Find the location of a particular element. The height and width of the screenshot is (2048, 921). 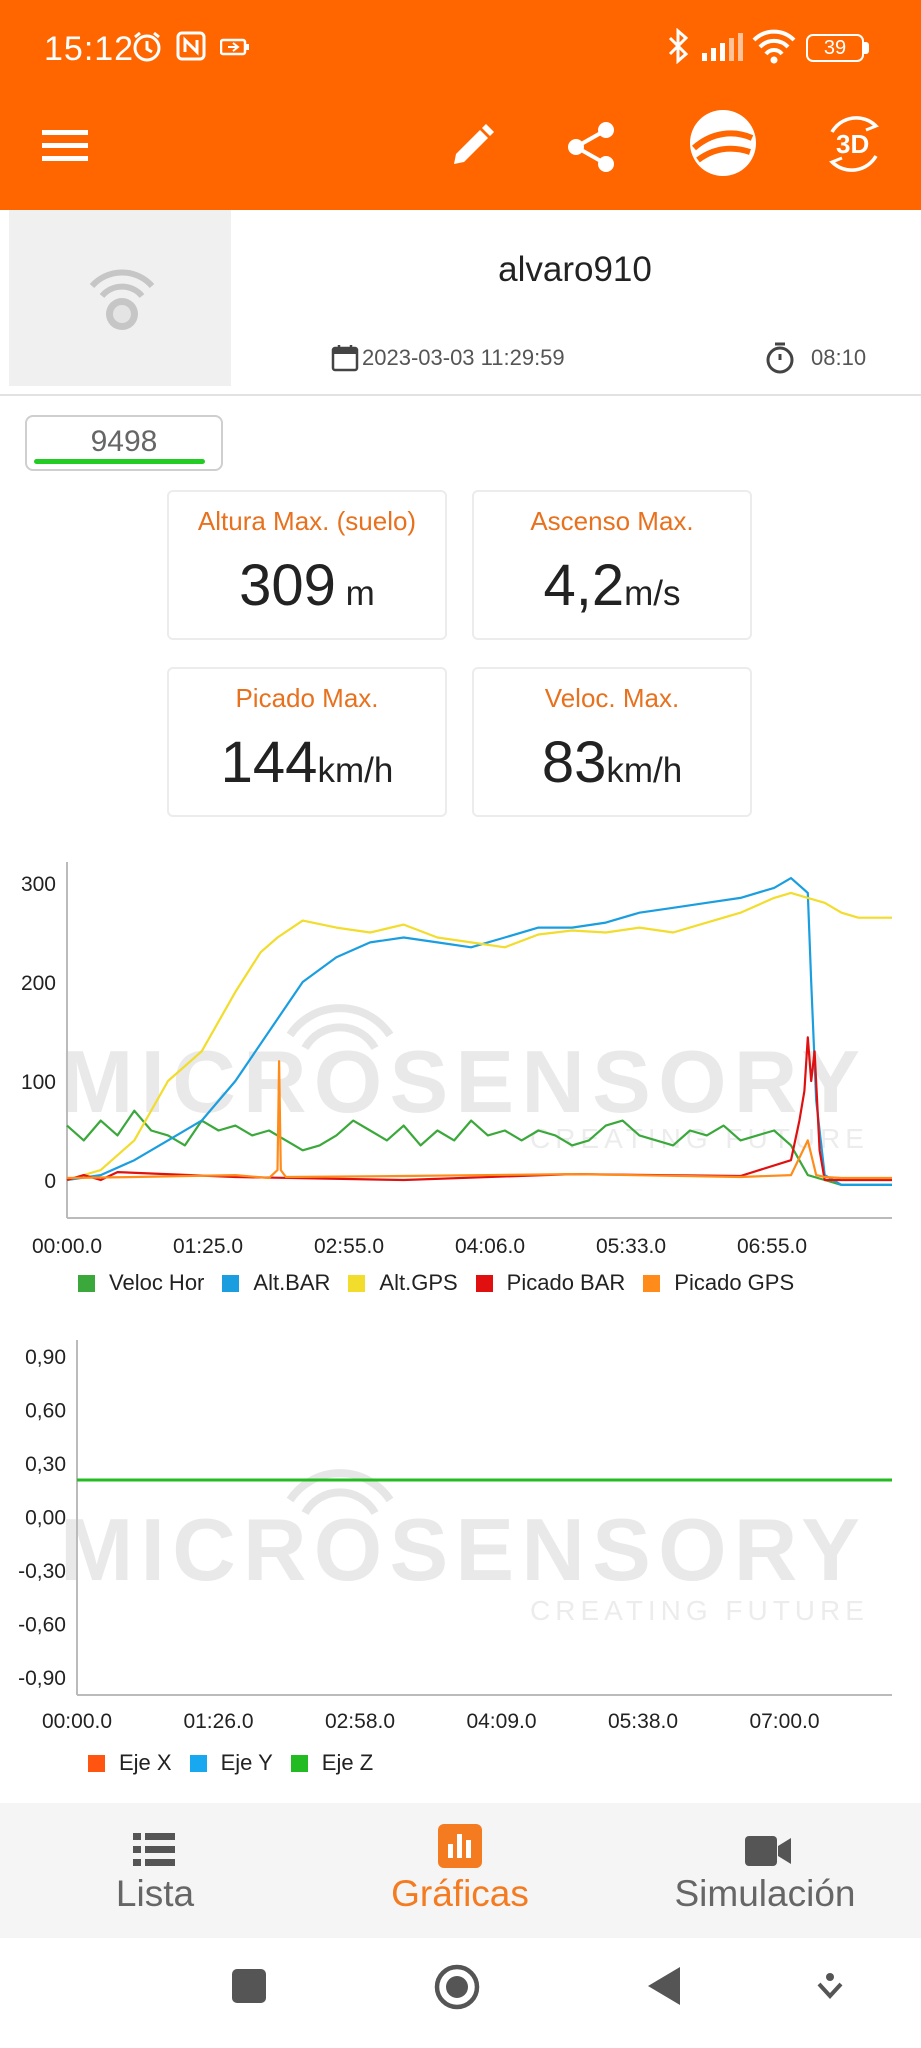

recents-button is located at coordinates (249, 1986).